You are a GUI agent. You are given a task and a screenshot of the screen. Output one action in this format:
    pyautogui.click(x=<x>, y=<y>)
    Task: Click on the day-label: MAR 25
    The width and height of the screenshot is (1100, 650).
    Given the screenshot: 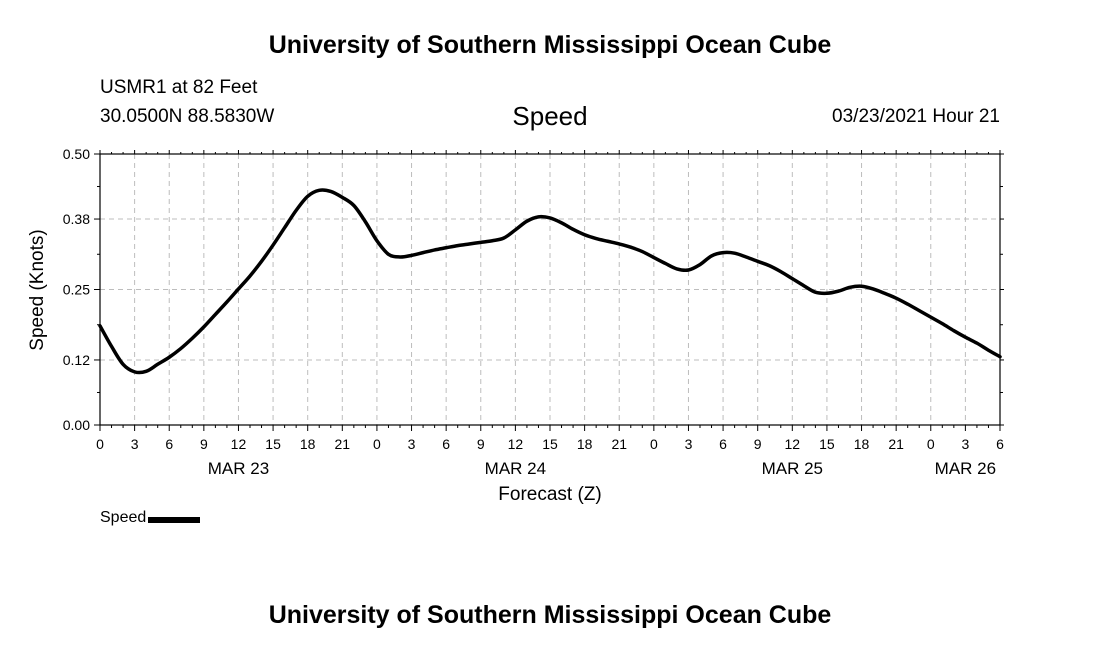 What is the action you would take?
    pyautogui.click(x=792, y=468)
    